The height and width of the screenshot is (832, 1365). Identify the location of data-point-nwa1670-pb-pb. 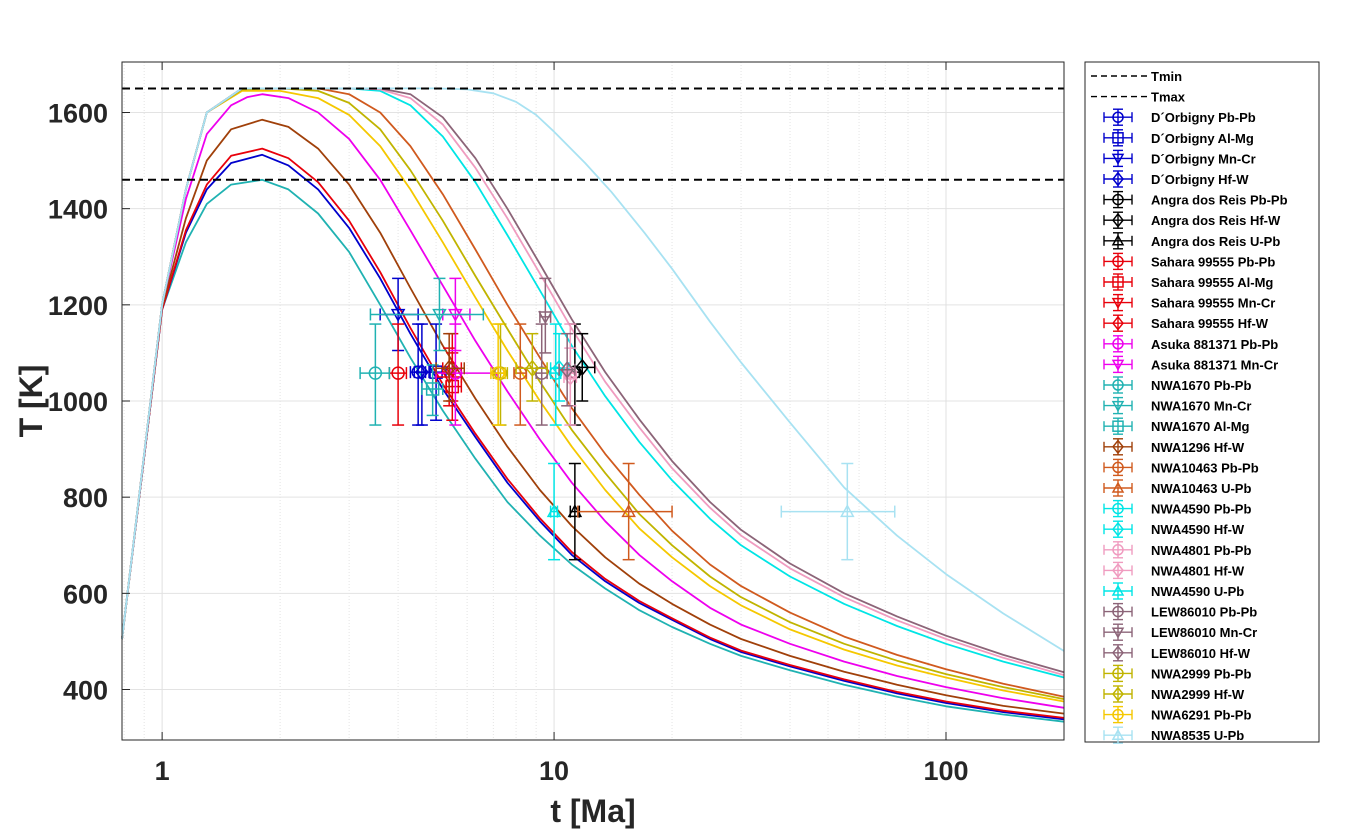
(375, 374).